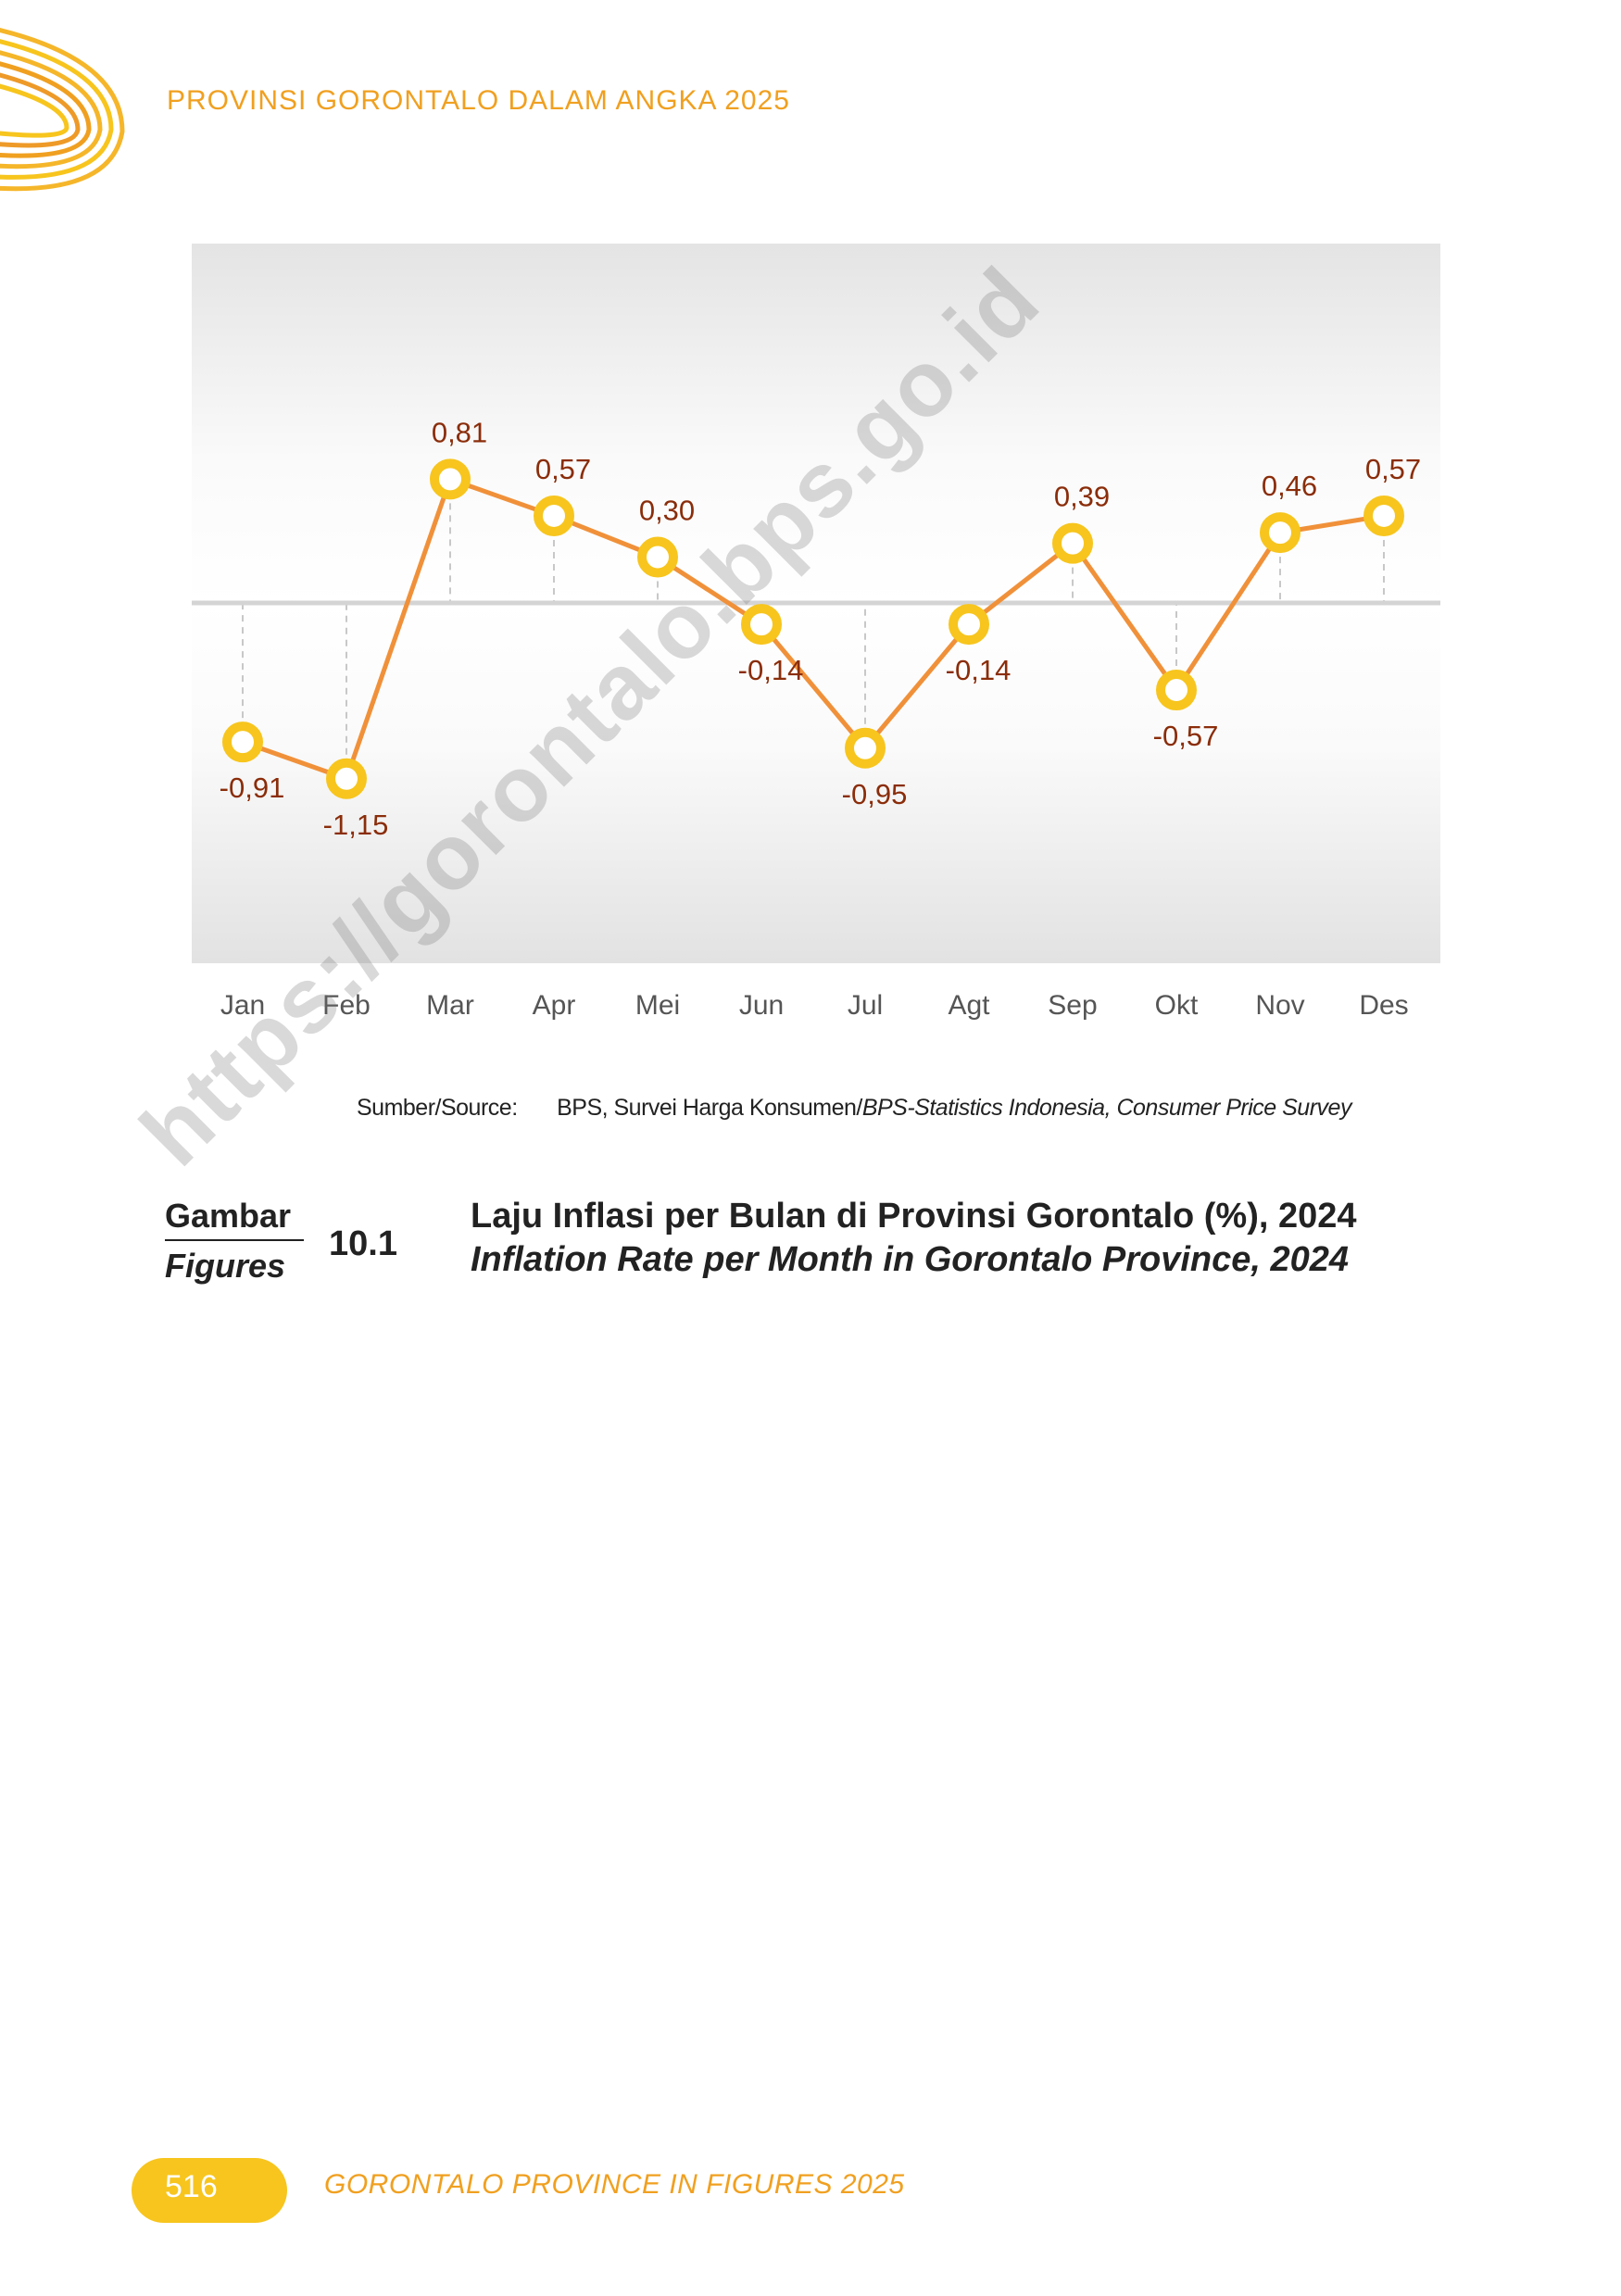 The height and width of the screenshot is (2296, 1621). I want to click on page-number: 516, so click(191, 2186).